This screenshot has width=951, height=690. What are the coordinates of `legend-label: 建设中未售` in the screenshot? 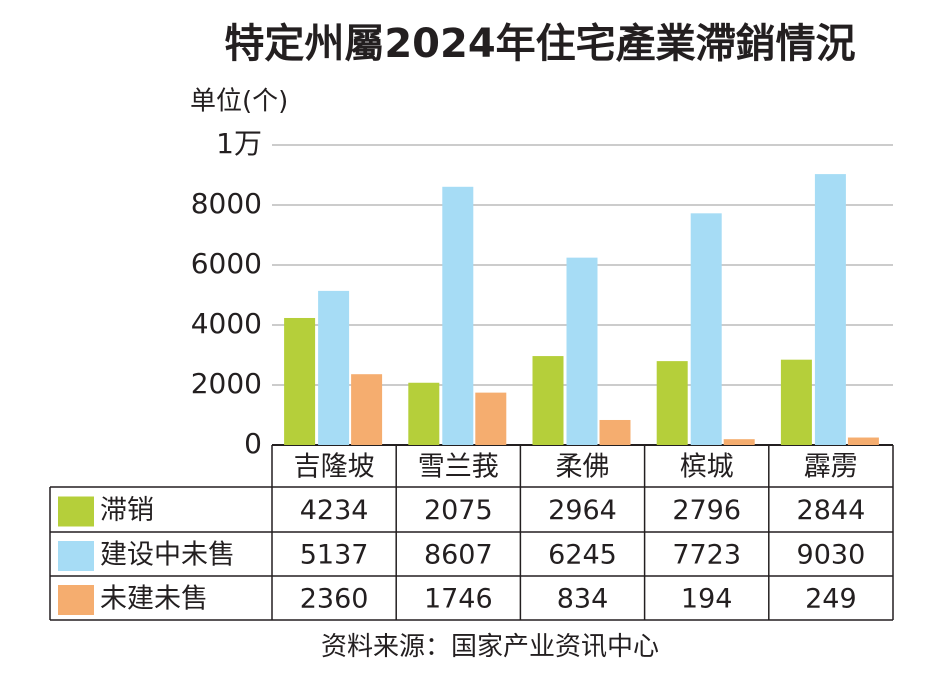 It's located at (167, 555).